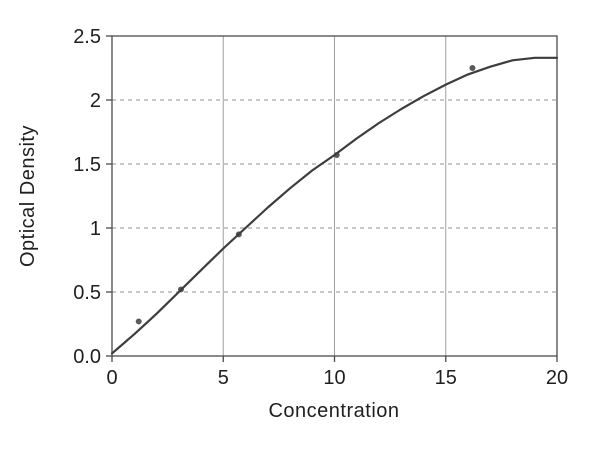 This screenshot has width=600, height=449. Describe the element at coordinates (334, 378) in the screenshot. I see `x-tick-label: 10` at that location.